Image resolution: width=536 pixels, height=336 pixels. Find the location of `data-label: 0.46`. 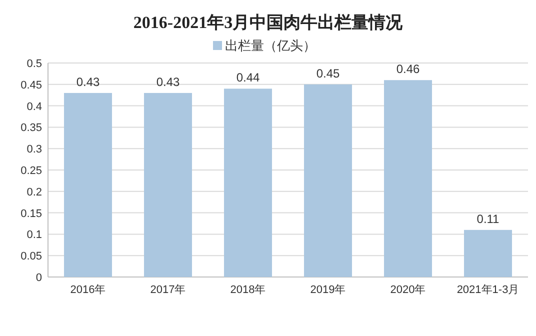

data-label: 0.46 is located at coordinates (408, 69).